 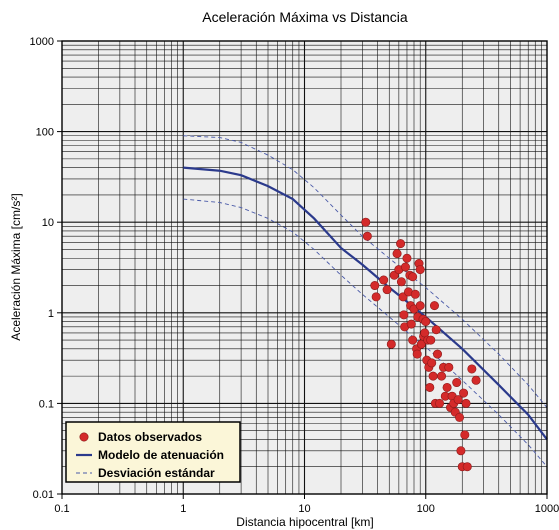 I want to click on y-axis-label: Aceleración Máxima [cm/s²], so click(x=16, y=266).